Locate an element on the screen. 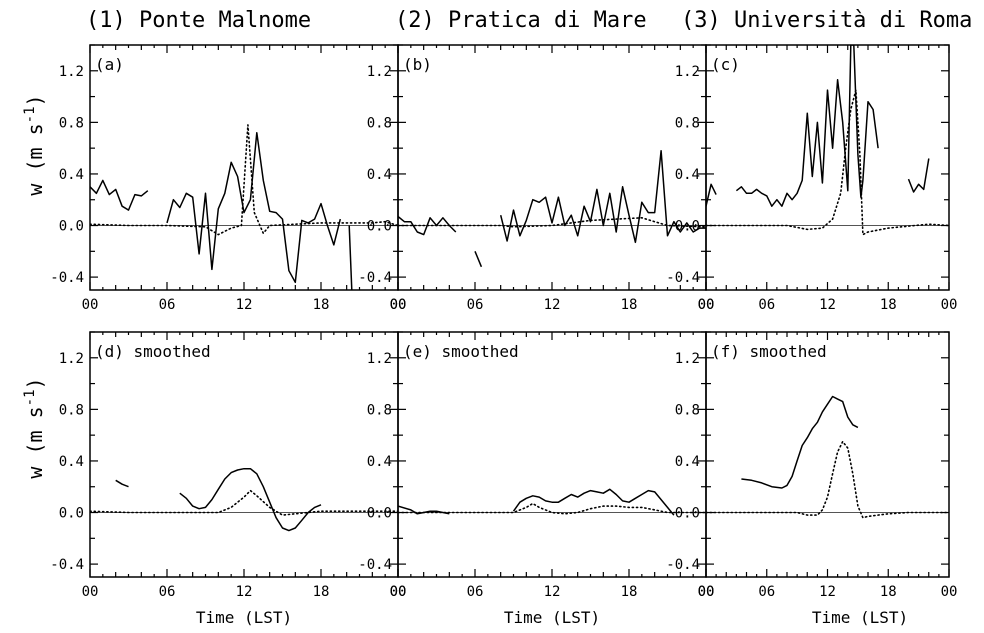 The width and height of the screenshot is (984, 633). x-axis-label-f: Time (LST) is located at coordinates (860, 617).